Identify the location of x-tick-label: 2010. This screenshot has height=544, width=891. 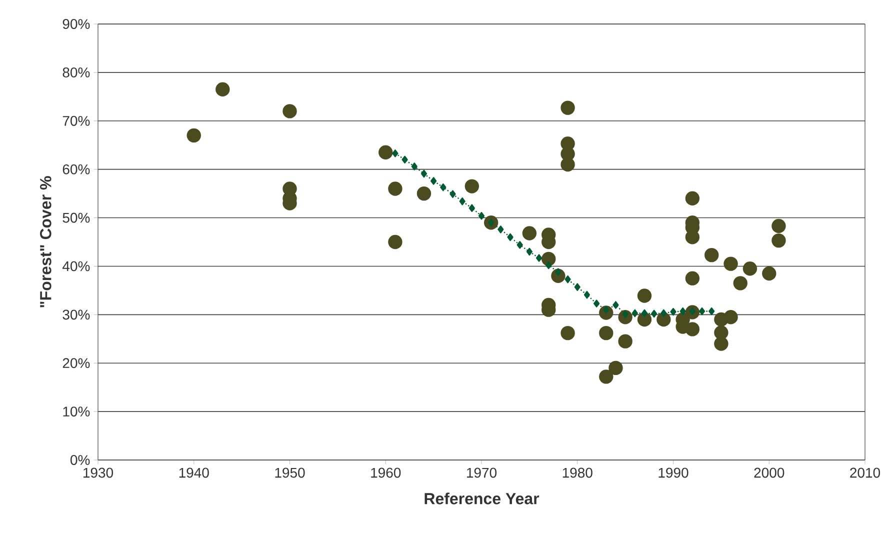
(865, 473).